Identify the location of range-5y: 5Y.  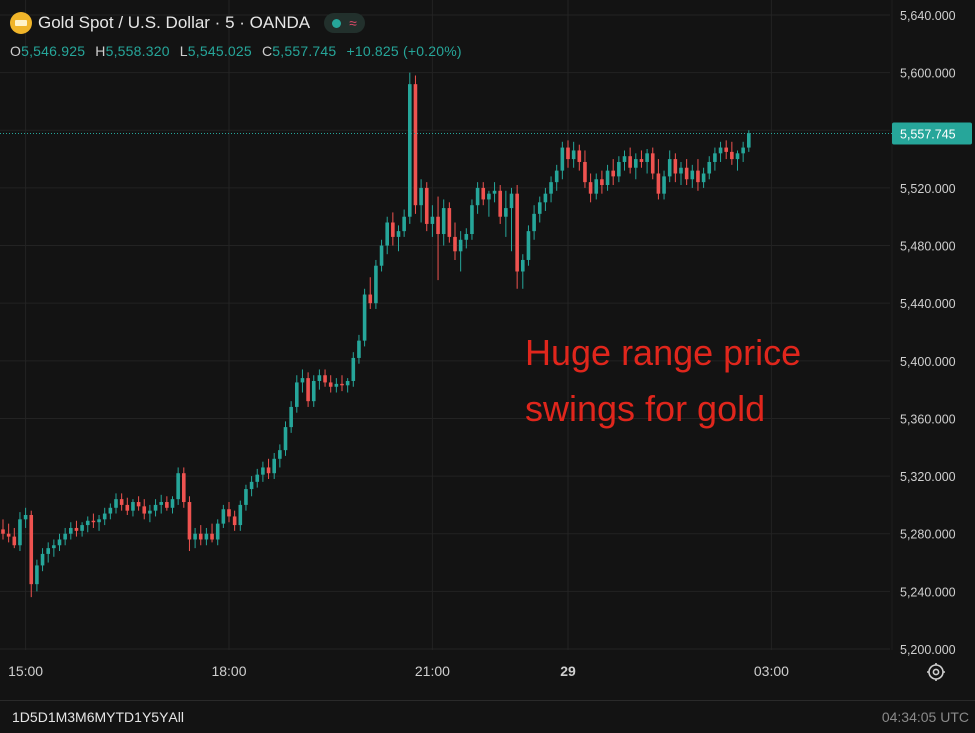
(160, 717).